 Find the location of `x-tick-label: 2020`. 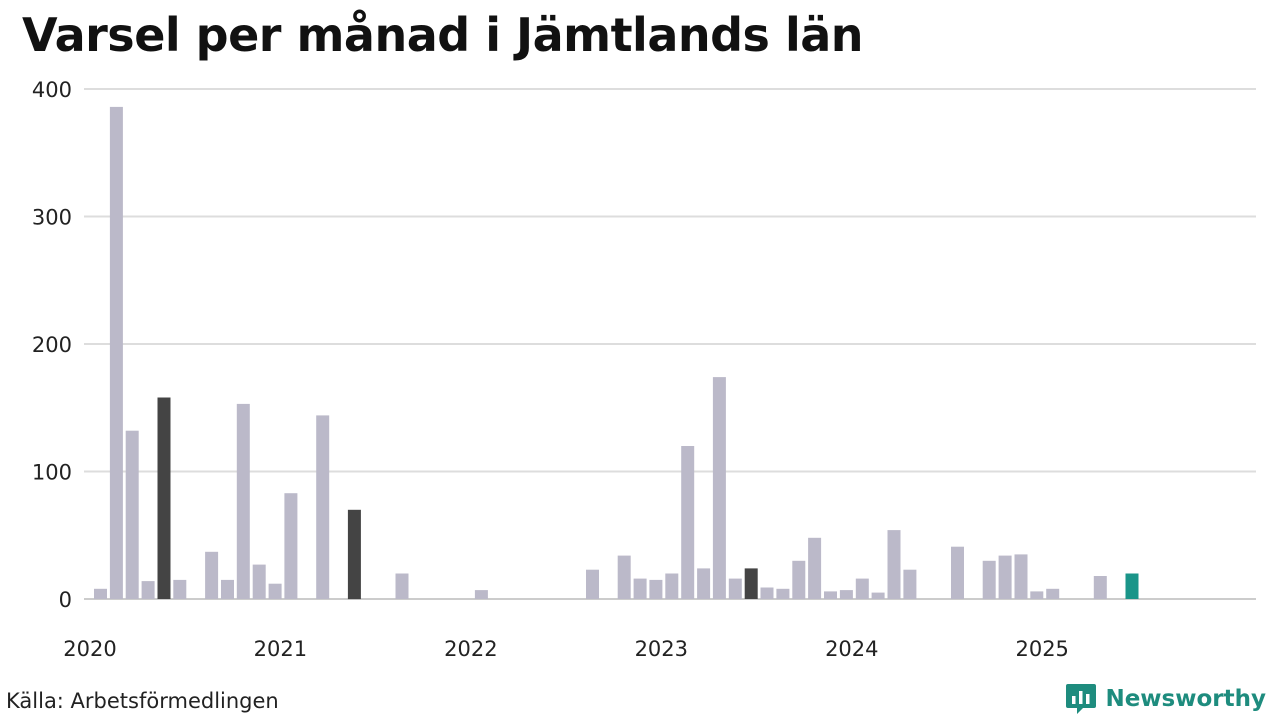

x-tick-label: 2020 is located at coordinates (89, 649).